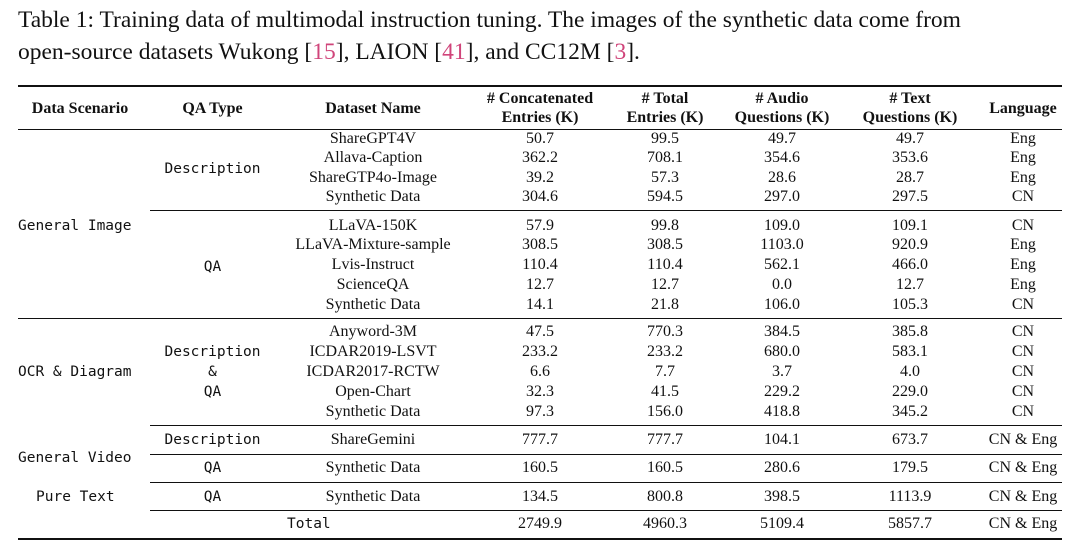  I want to click on audio-questions-cell: 297.0, so click(782, 196).